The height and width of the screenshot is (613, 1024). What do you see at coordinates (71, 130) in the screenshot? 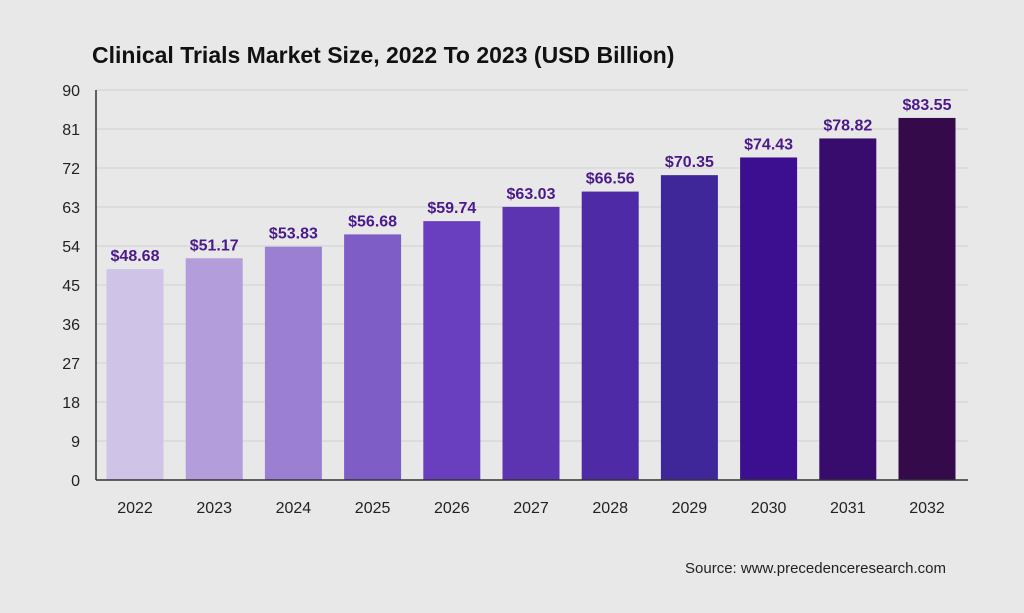
I see `y-tick-label: 81` at bounding box center [71, 130].